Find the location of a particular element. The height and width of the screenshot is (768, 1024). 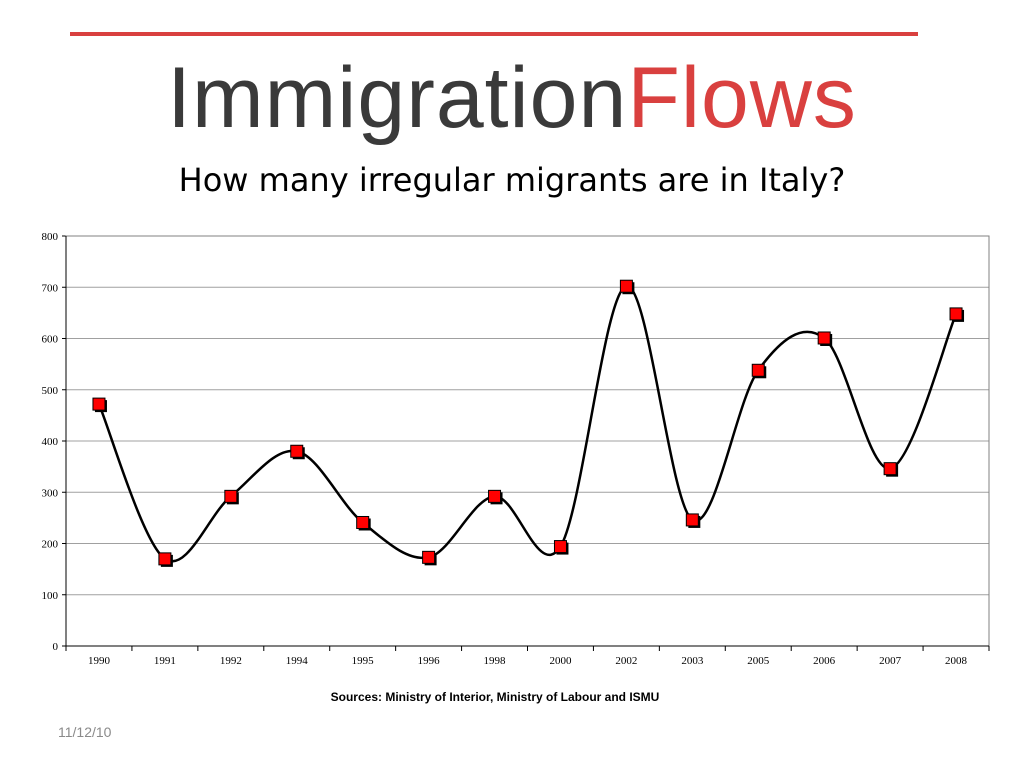

x-tick-label: 2000 is located at coordinates (560, 661).